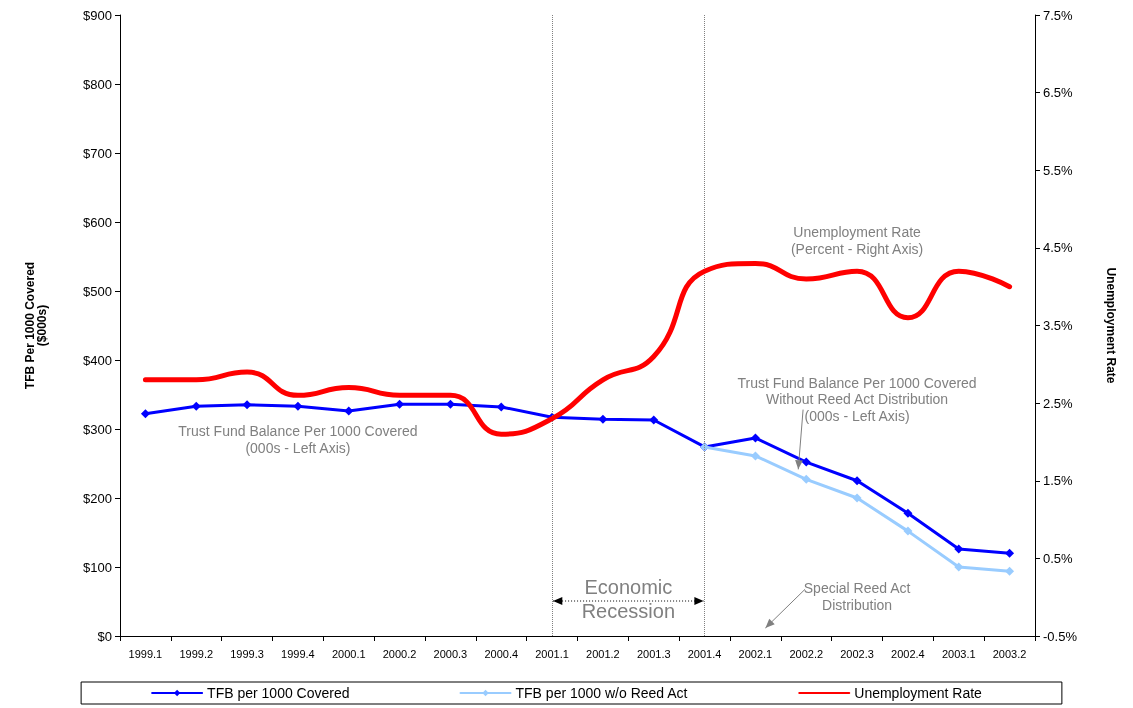 The height and width of the screenshot is (708, 1133). What do you see at coordinates (1058, 15) in the screenshot?
I see `y2-tick-label: 7.5%` at bounding box center [1058, 15].